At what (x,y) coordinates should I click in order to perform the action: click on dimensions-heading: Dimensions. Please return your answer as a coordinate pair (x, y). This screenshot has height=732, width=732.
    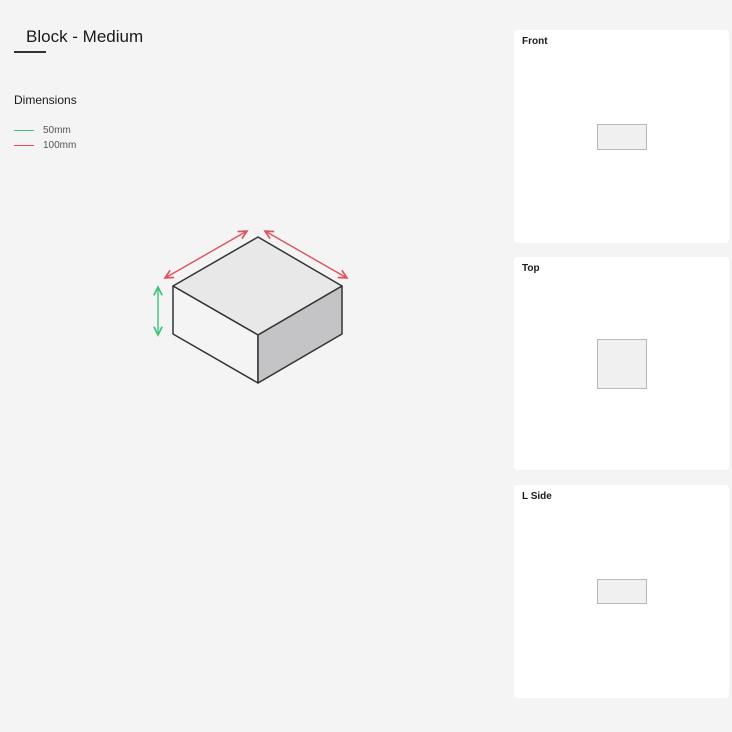
    Looking at the image, I should click on (45, 100).